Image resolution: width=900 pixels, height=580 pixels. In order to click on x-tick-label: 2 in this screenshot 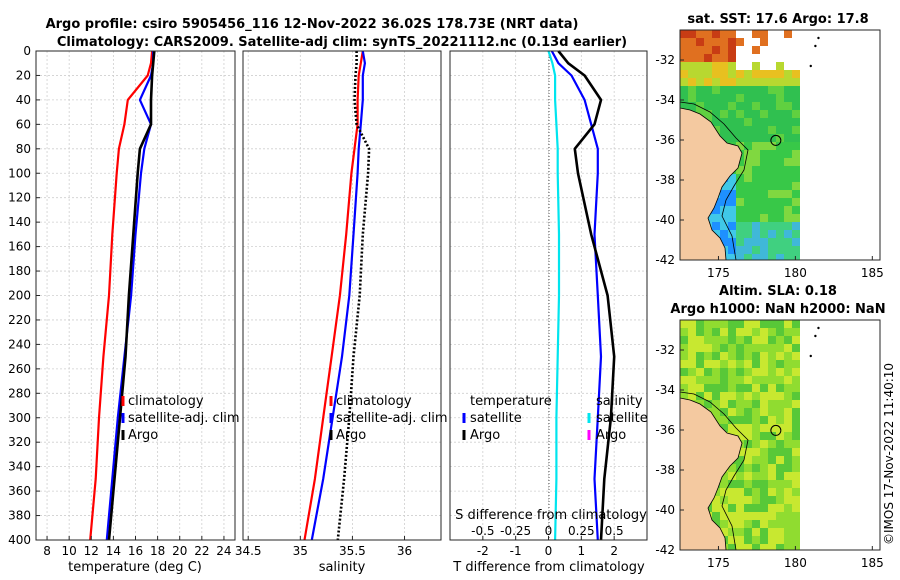, I will do `click(614, 551)`.